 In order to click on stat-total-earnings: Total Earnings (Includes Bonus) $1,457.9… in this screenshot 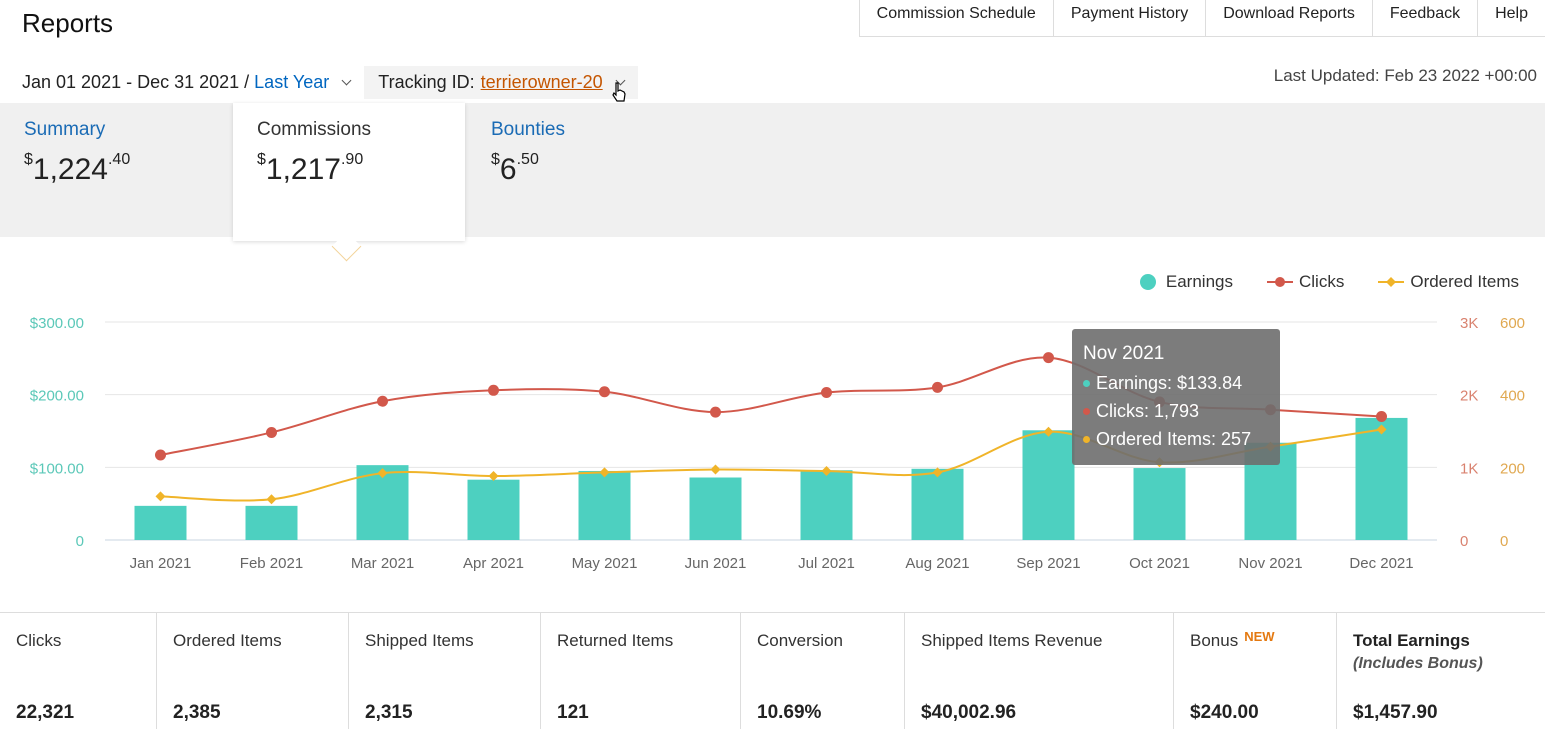, I will do `click(1418, 677)`.